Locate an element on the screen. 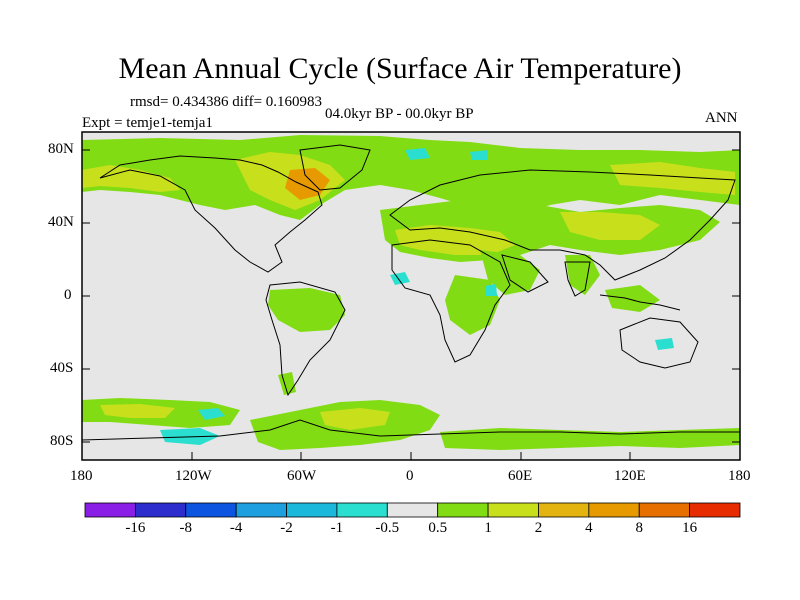 Image resolution: width=800 pixels, height=600 pixels. coast-australia is located at coordinates (659, 343).